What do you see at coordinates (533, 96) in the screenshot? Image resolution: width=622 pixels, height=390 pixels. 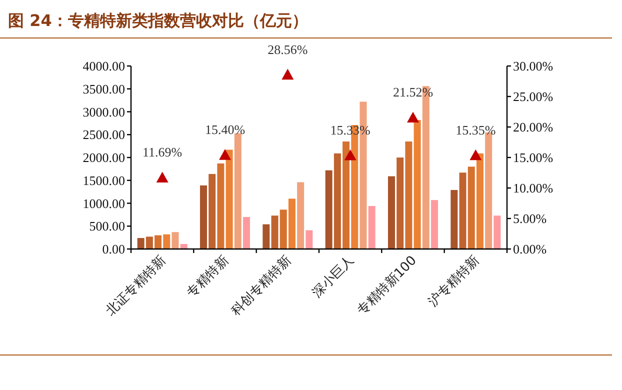 I see `y2-tick-label: 25.00%` at bounding box center [533, 96].